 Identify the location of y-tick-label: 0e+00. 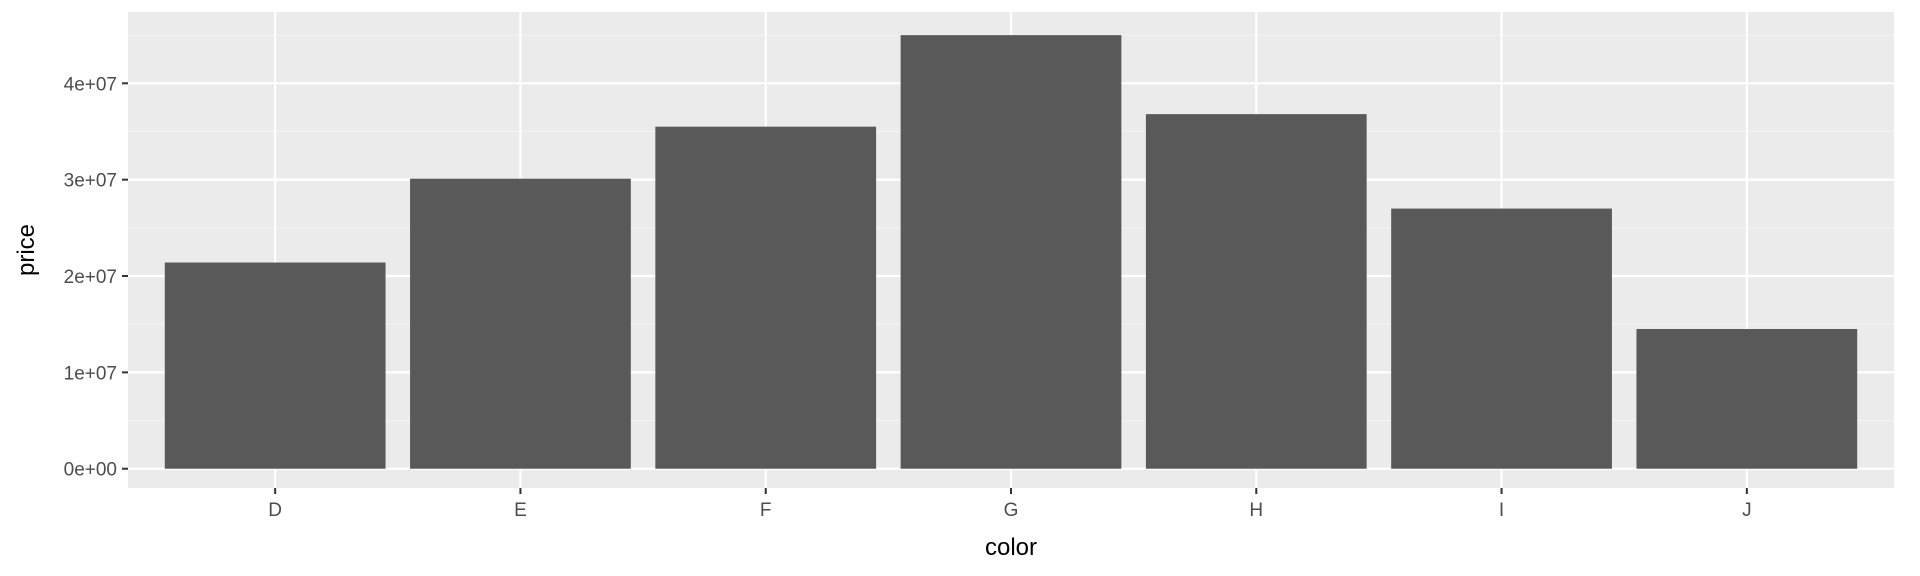
(90, 470).